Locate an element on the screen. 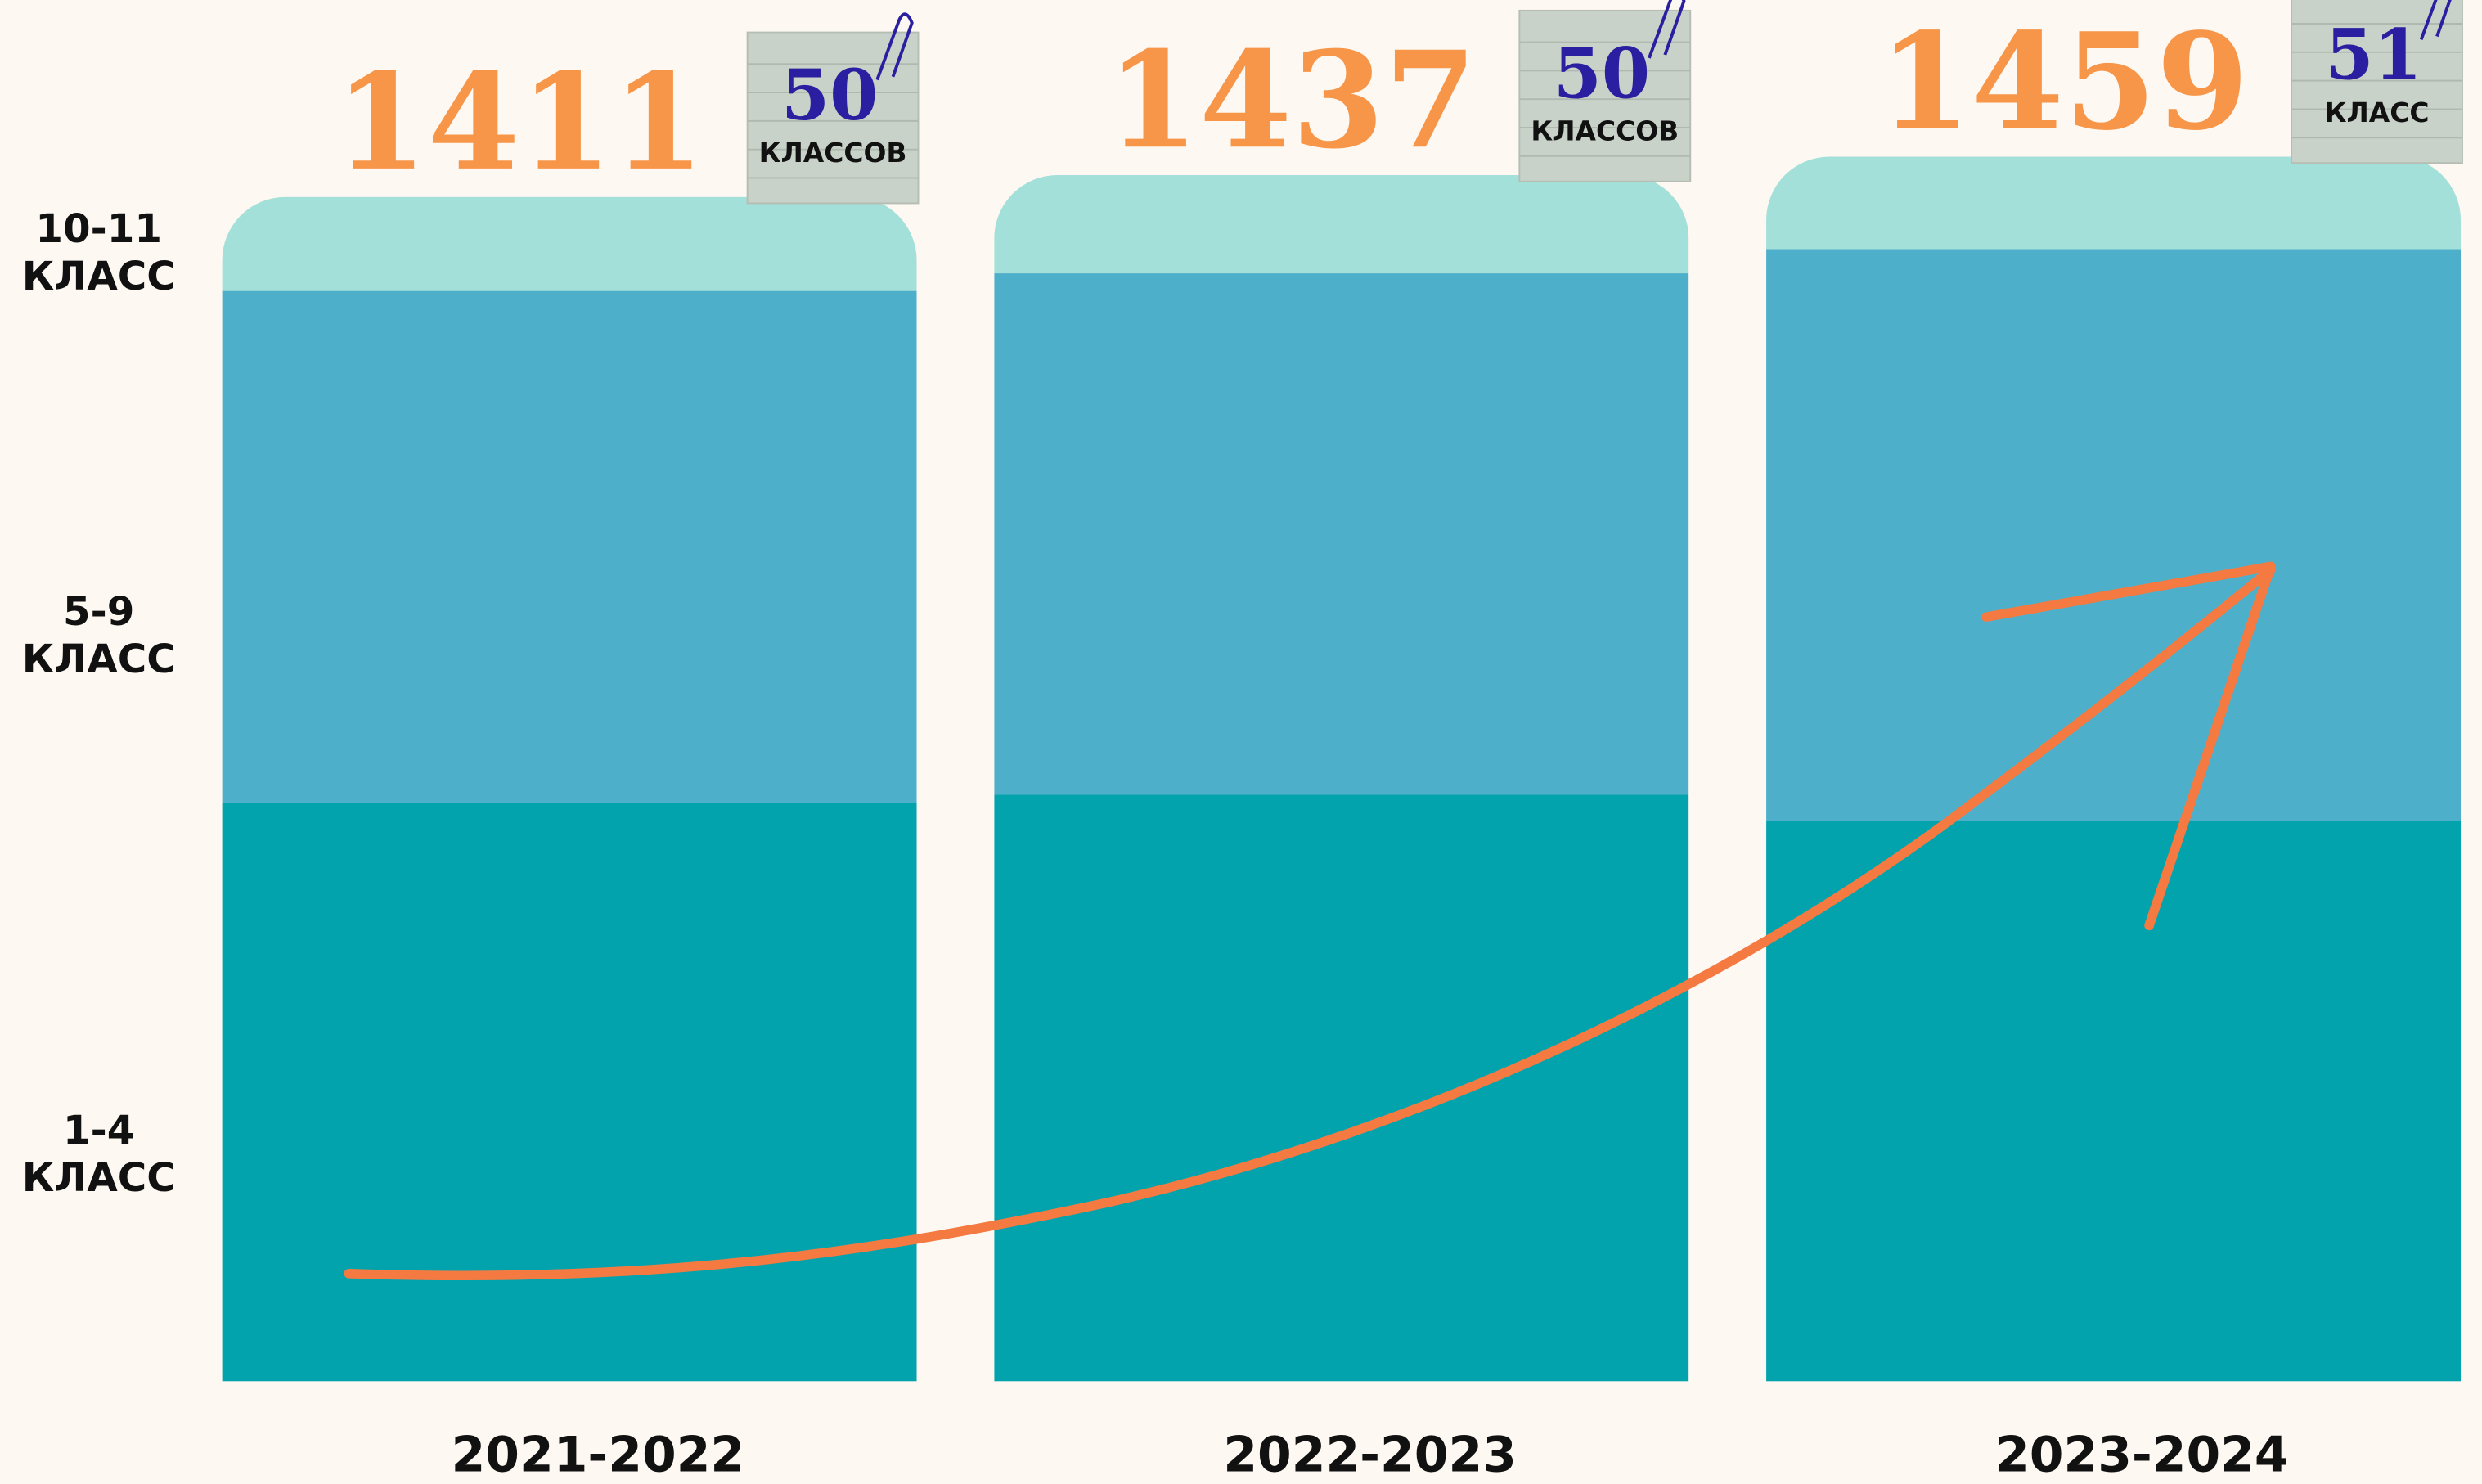 Image resolution: width=2482 pixels, height=1484 pixels. row-label: 10-11 КЛАСС is located at coordinates (99, 252).